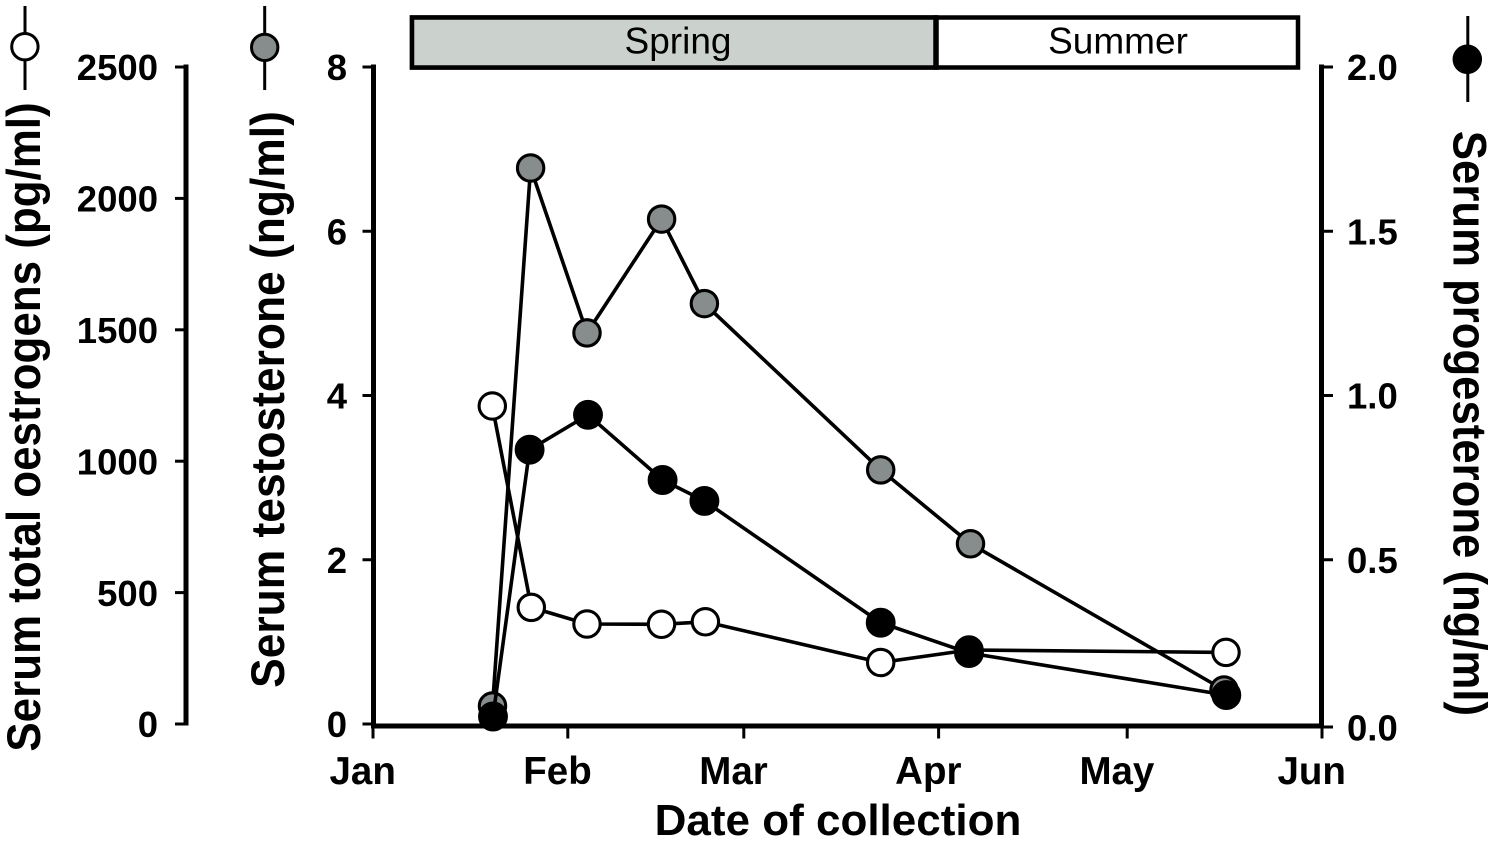 This screenshot has height=849, width=1488. Describe the element at coordinates (337, 231) in the screenshot. I see `svg-text: 6` at that location.